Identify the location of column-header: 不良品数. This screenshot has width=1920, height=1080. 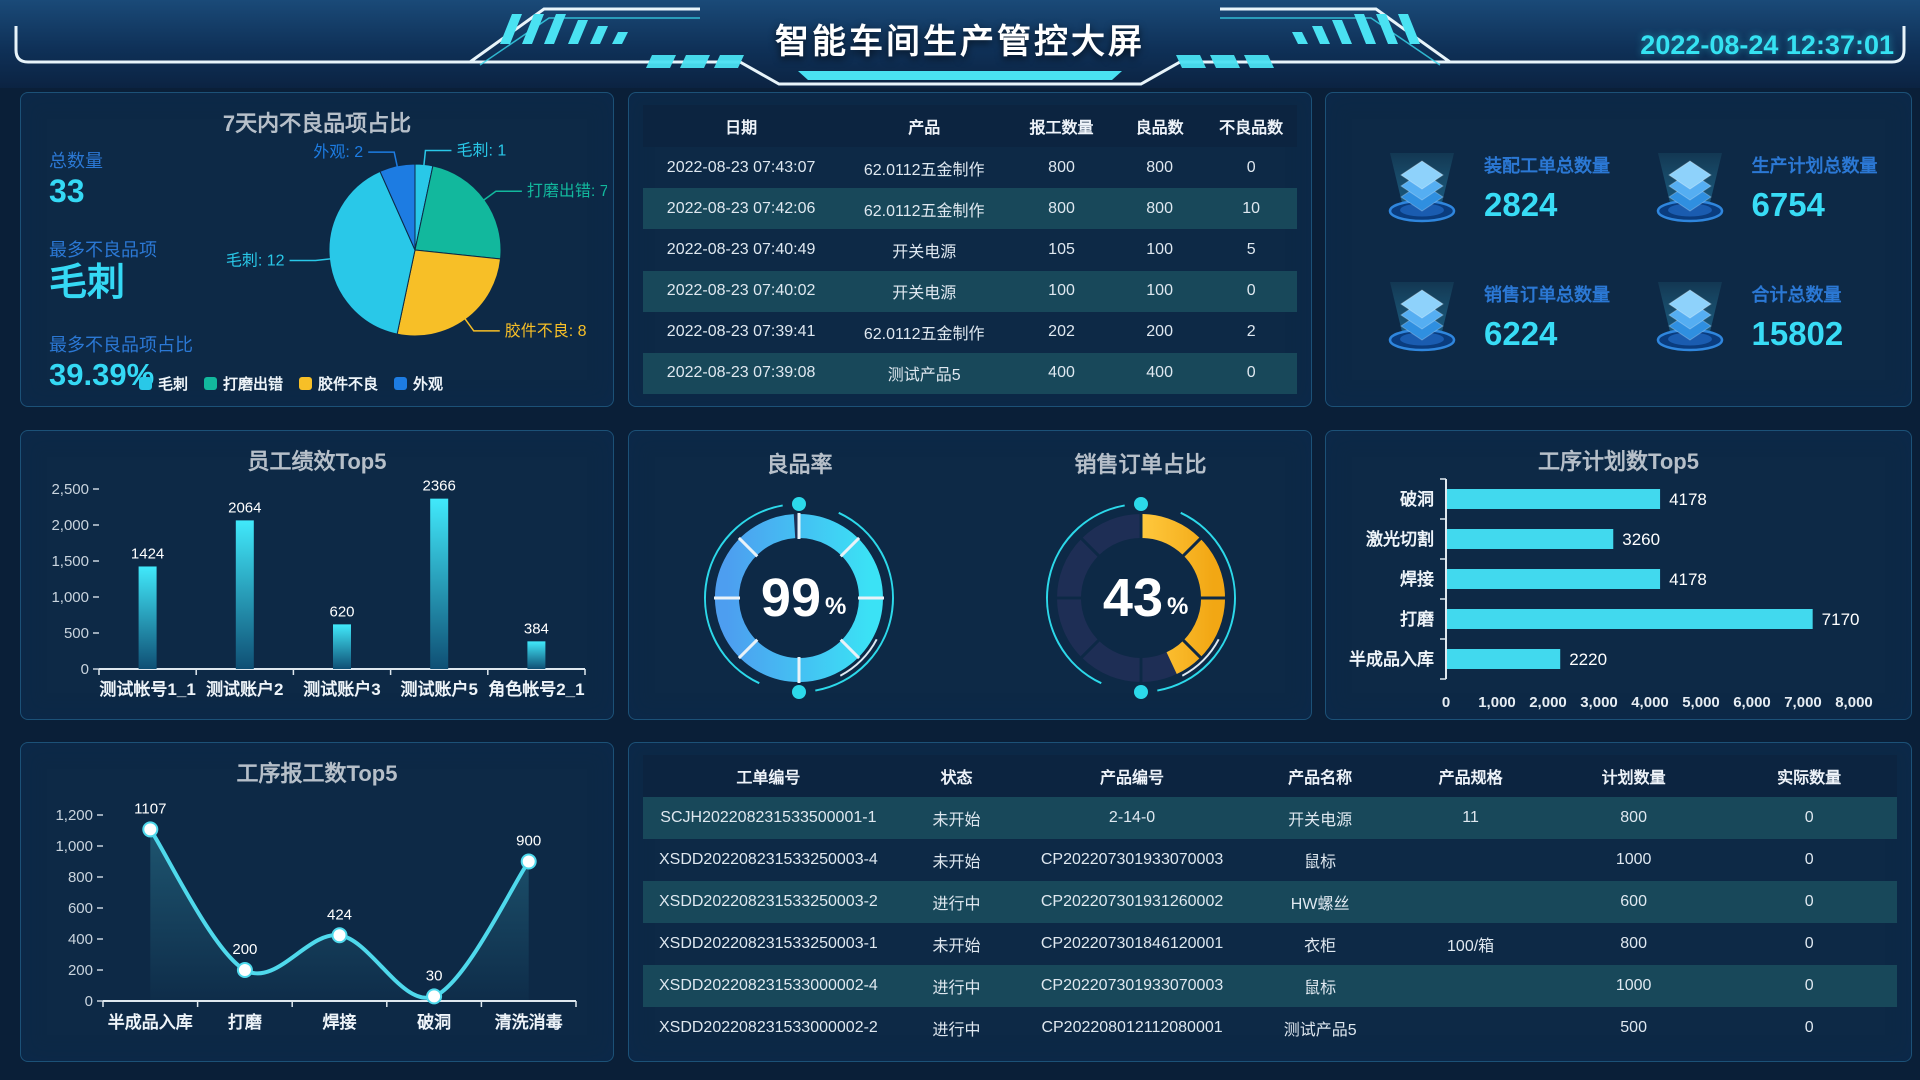
(1251, 128).